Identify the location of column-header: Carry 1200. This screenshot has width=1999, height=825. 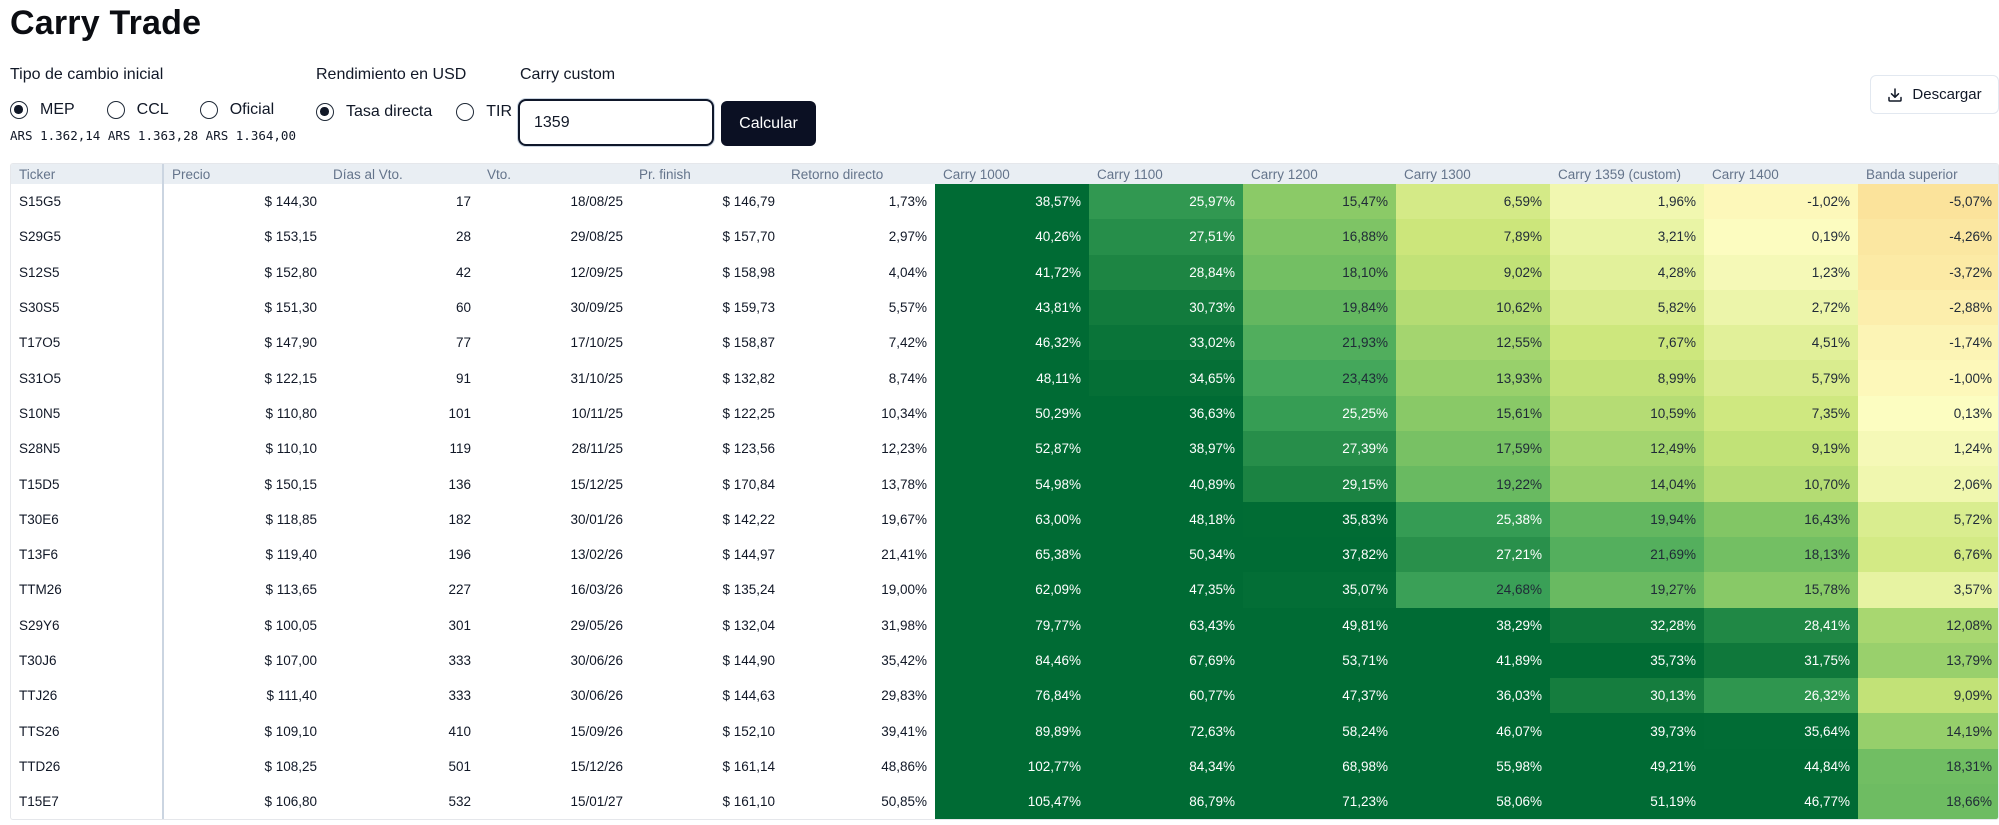
(1319, 174).